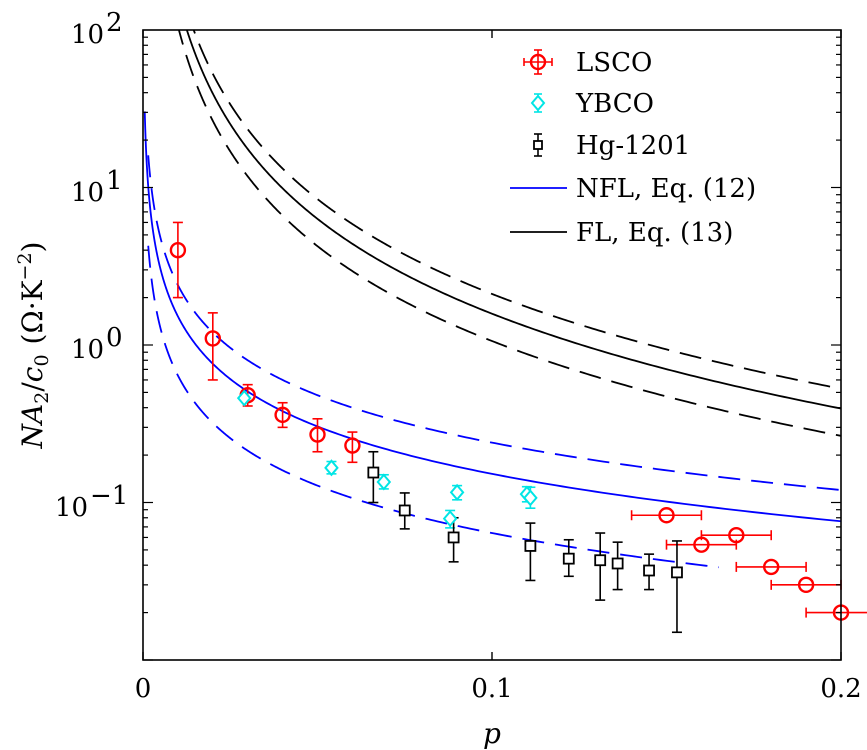 Image resolution: width=867 pixels, height=750 pixels. I want to click on legend-lsco-label: LSCO, so click(614, 63).